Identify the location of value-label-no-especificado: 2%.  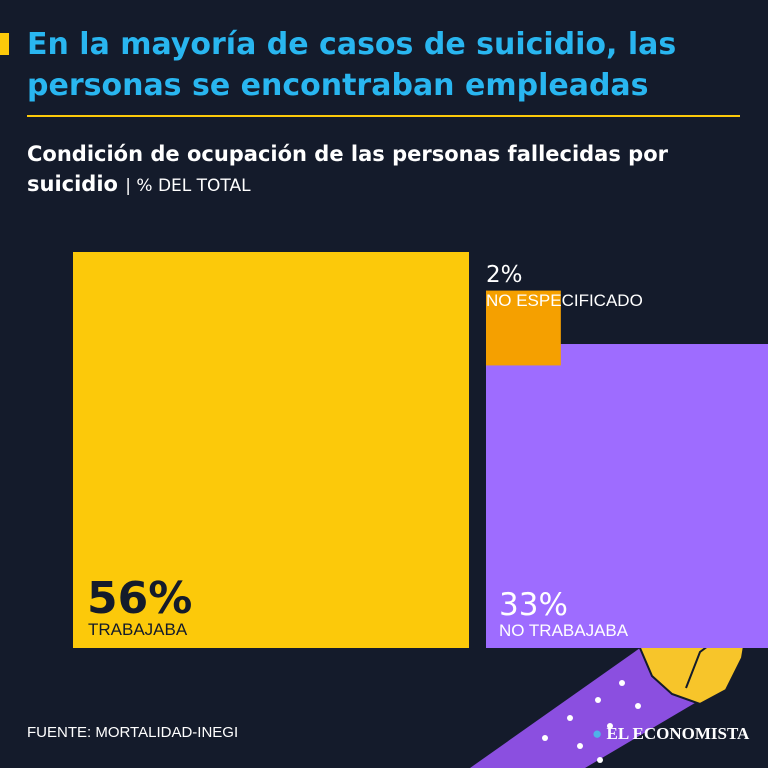
(504, 275).